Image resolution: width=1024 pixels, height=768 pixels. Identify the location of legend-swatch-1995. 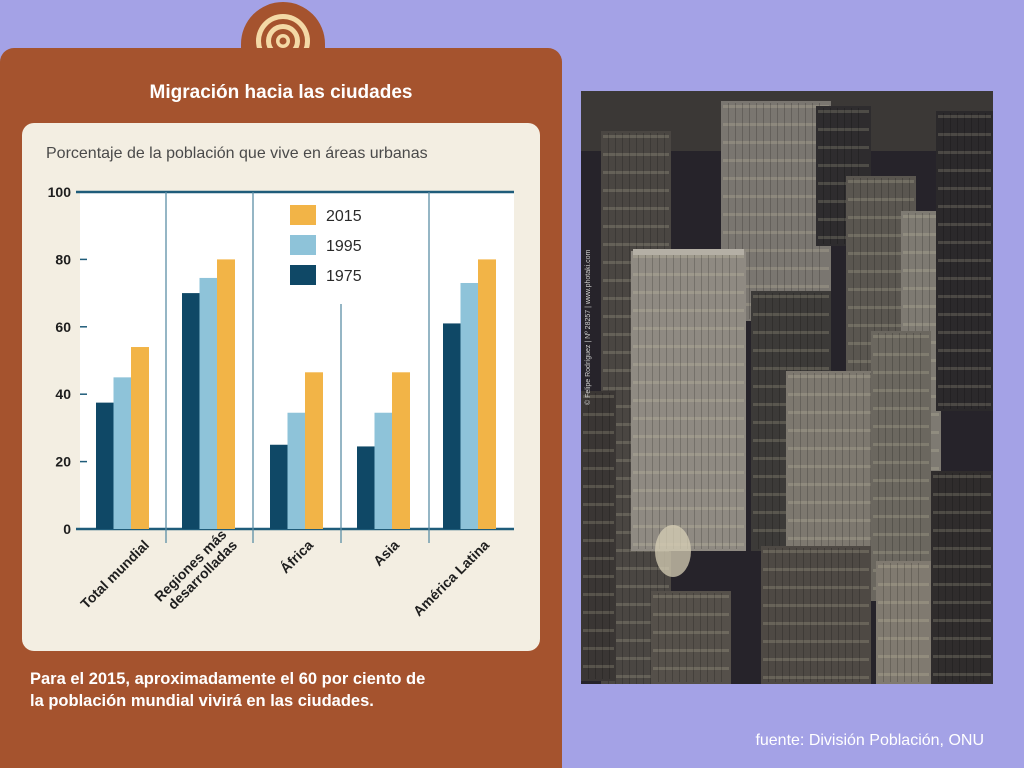
(303, 245).